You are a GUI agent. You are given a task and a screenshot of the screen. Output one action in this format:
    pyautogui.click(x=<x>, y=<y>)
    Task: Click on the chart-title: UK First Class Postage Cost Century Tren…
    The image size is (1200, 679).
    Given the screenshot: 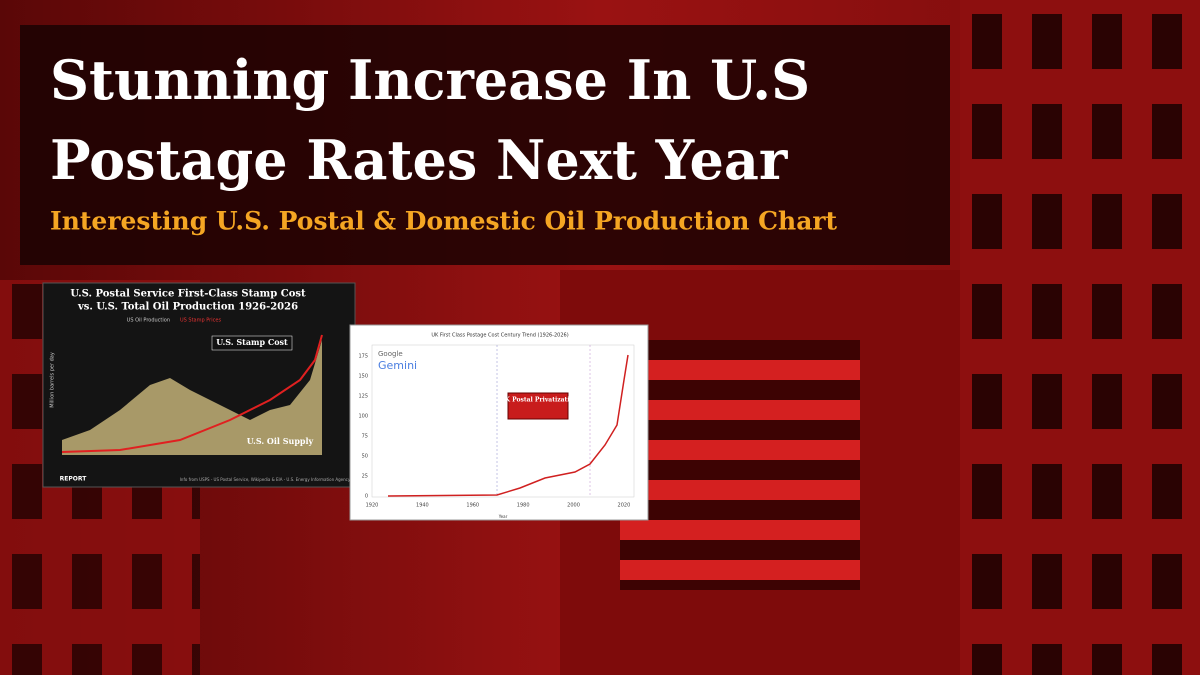 What is the action you would take?
    pyautogui.click(x=499, y=336)
    